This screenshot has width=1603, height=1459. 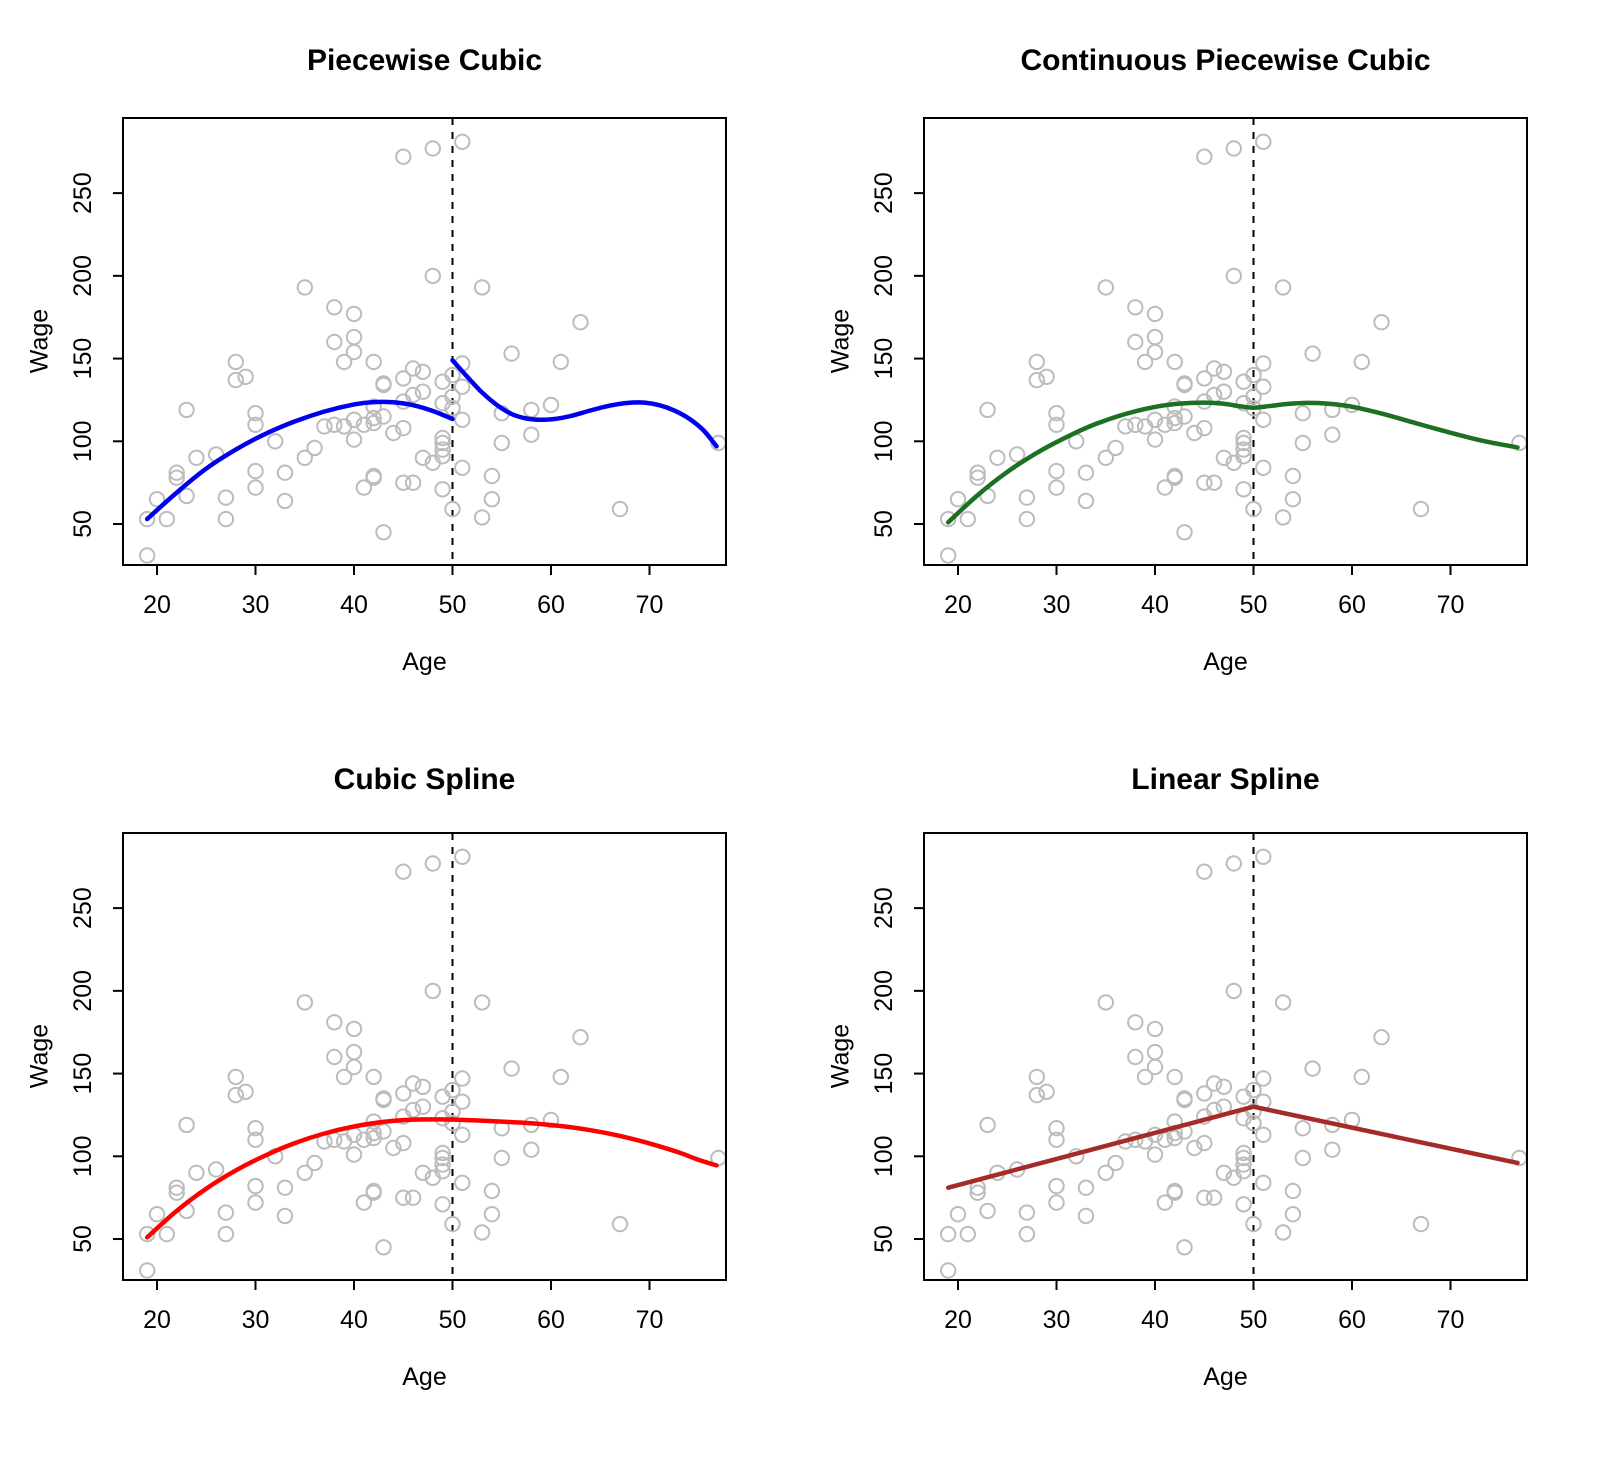 What do you see at coordinates (884, 441) in the screenshot?
I see `y-tick-label: 100` at bounding box center [884, 441].